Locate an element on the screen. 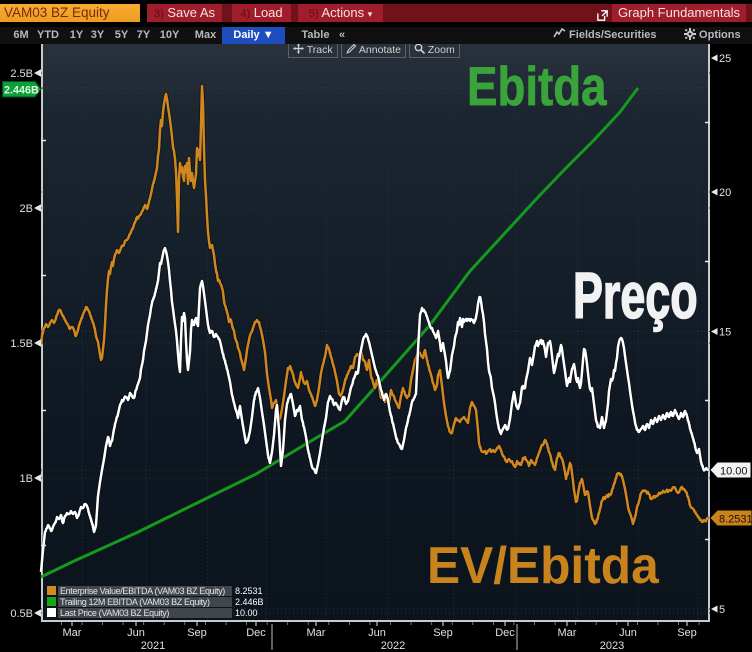  svg-text: 15 is located at coordinates (725, 333).